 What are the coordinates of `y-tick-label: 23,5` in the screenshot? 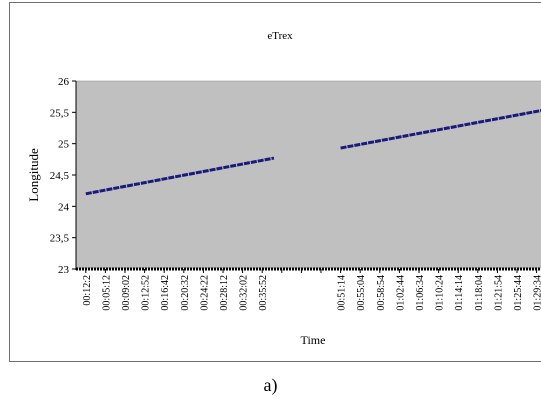 It's located at (60, 239).